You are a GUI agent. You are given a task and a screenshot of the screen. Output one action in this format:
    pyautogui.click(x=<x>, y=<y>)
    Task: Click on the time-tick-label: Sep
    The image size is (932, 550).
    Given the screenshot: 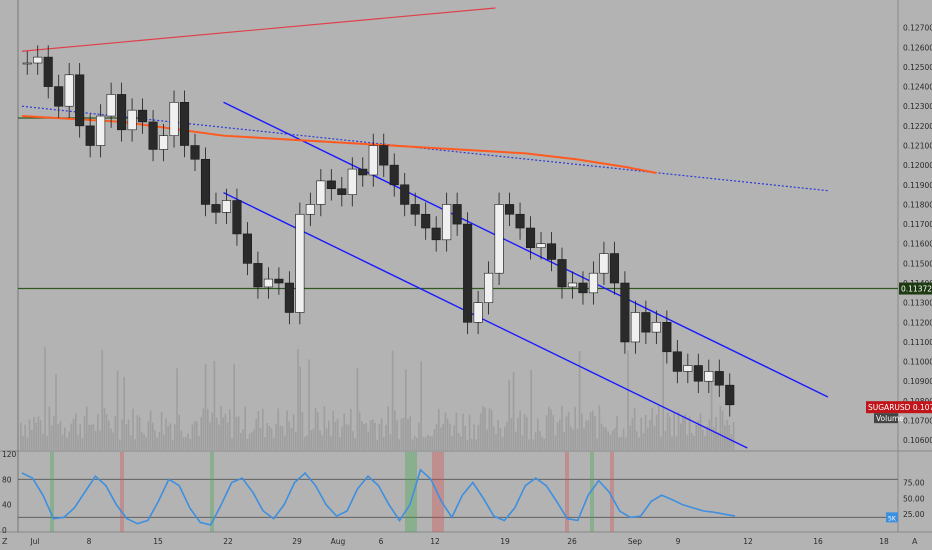 What is the action you would take?
    pyautogui.click(x=635, y=541)
    